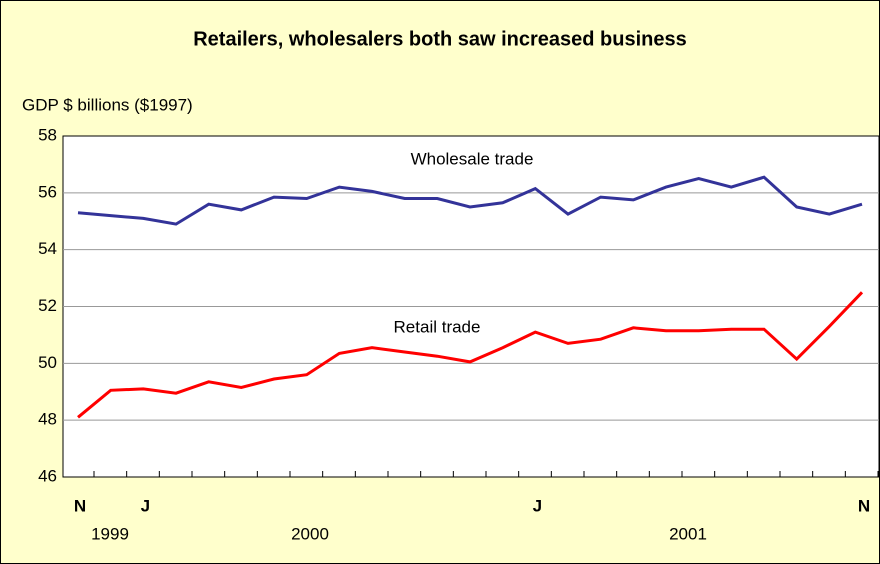 This screenshot has width=880, height=564. I want to click on series-label: Wholesale trade, so click(472, 158).